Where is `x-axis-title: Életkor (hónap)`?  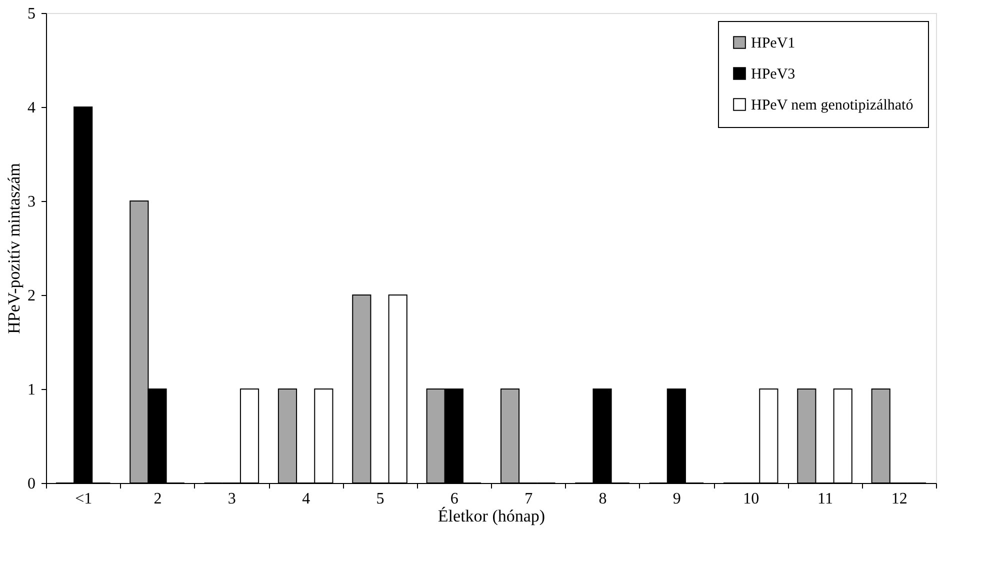 x-axis-title: Életkor (hónap) is located at coordinates (492, 516).